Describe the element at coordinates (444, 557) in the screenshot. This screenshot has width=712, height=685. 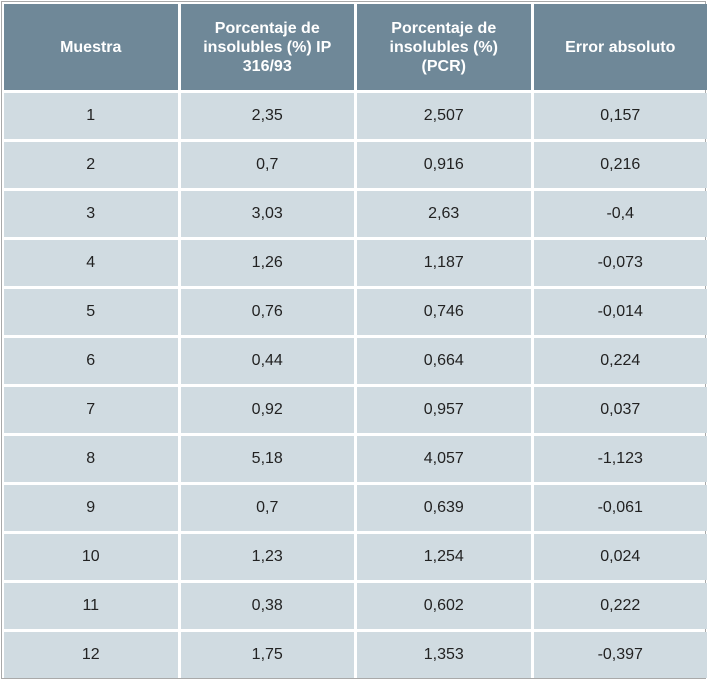
I see `table-cell: 1,254` at that location.